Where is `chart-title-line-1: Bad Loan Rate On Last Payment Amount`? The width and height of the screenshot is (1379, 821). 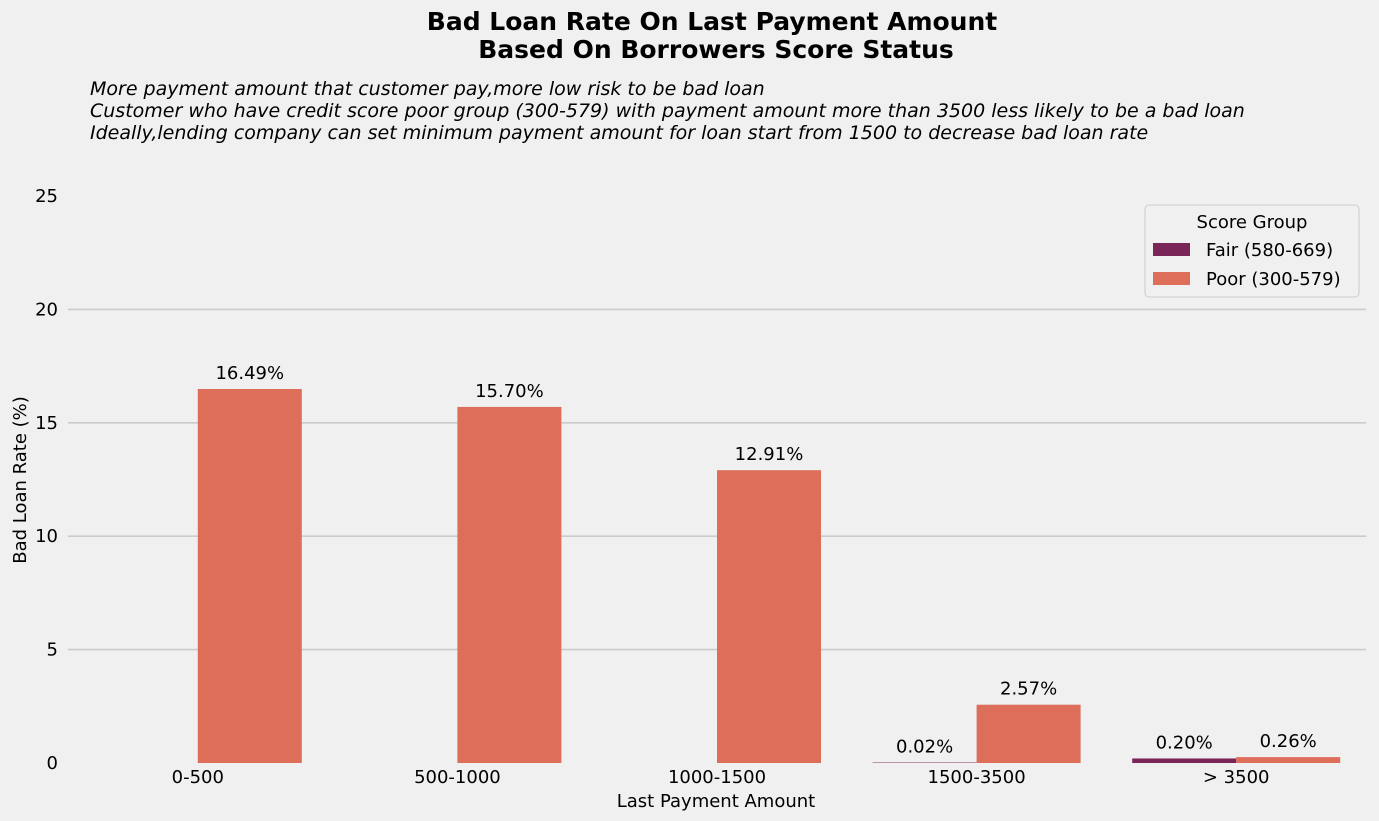
chart-title-line-1: Bad Loan Rate On Last Payment Amount is located at coordinates (712, 21).